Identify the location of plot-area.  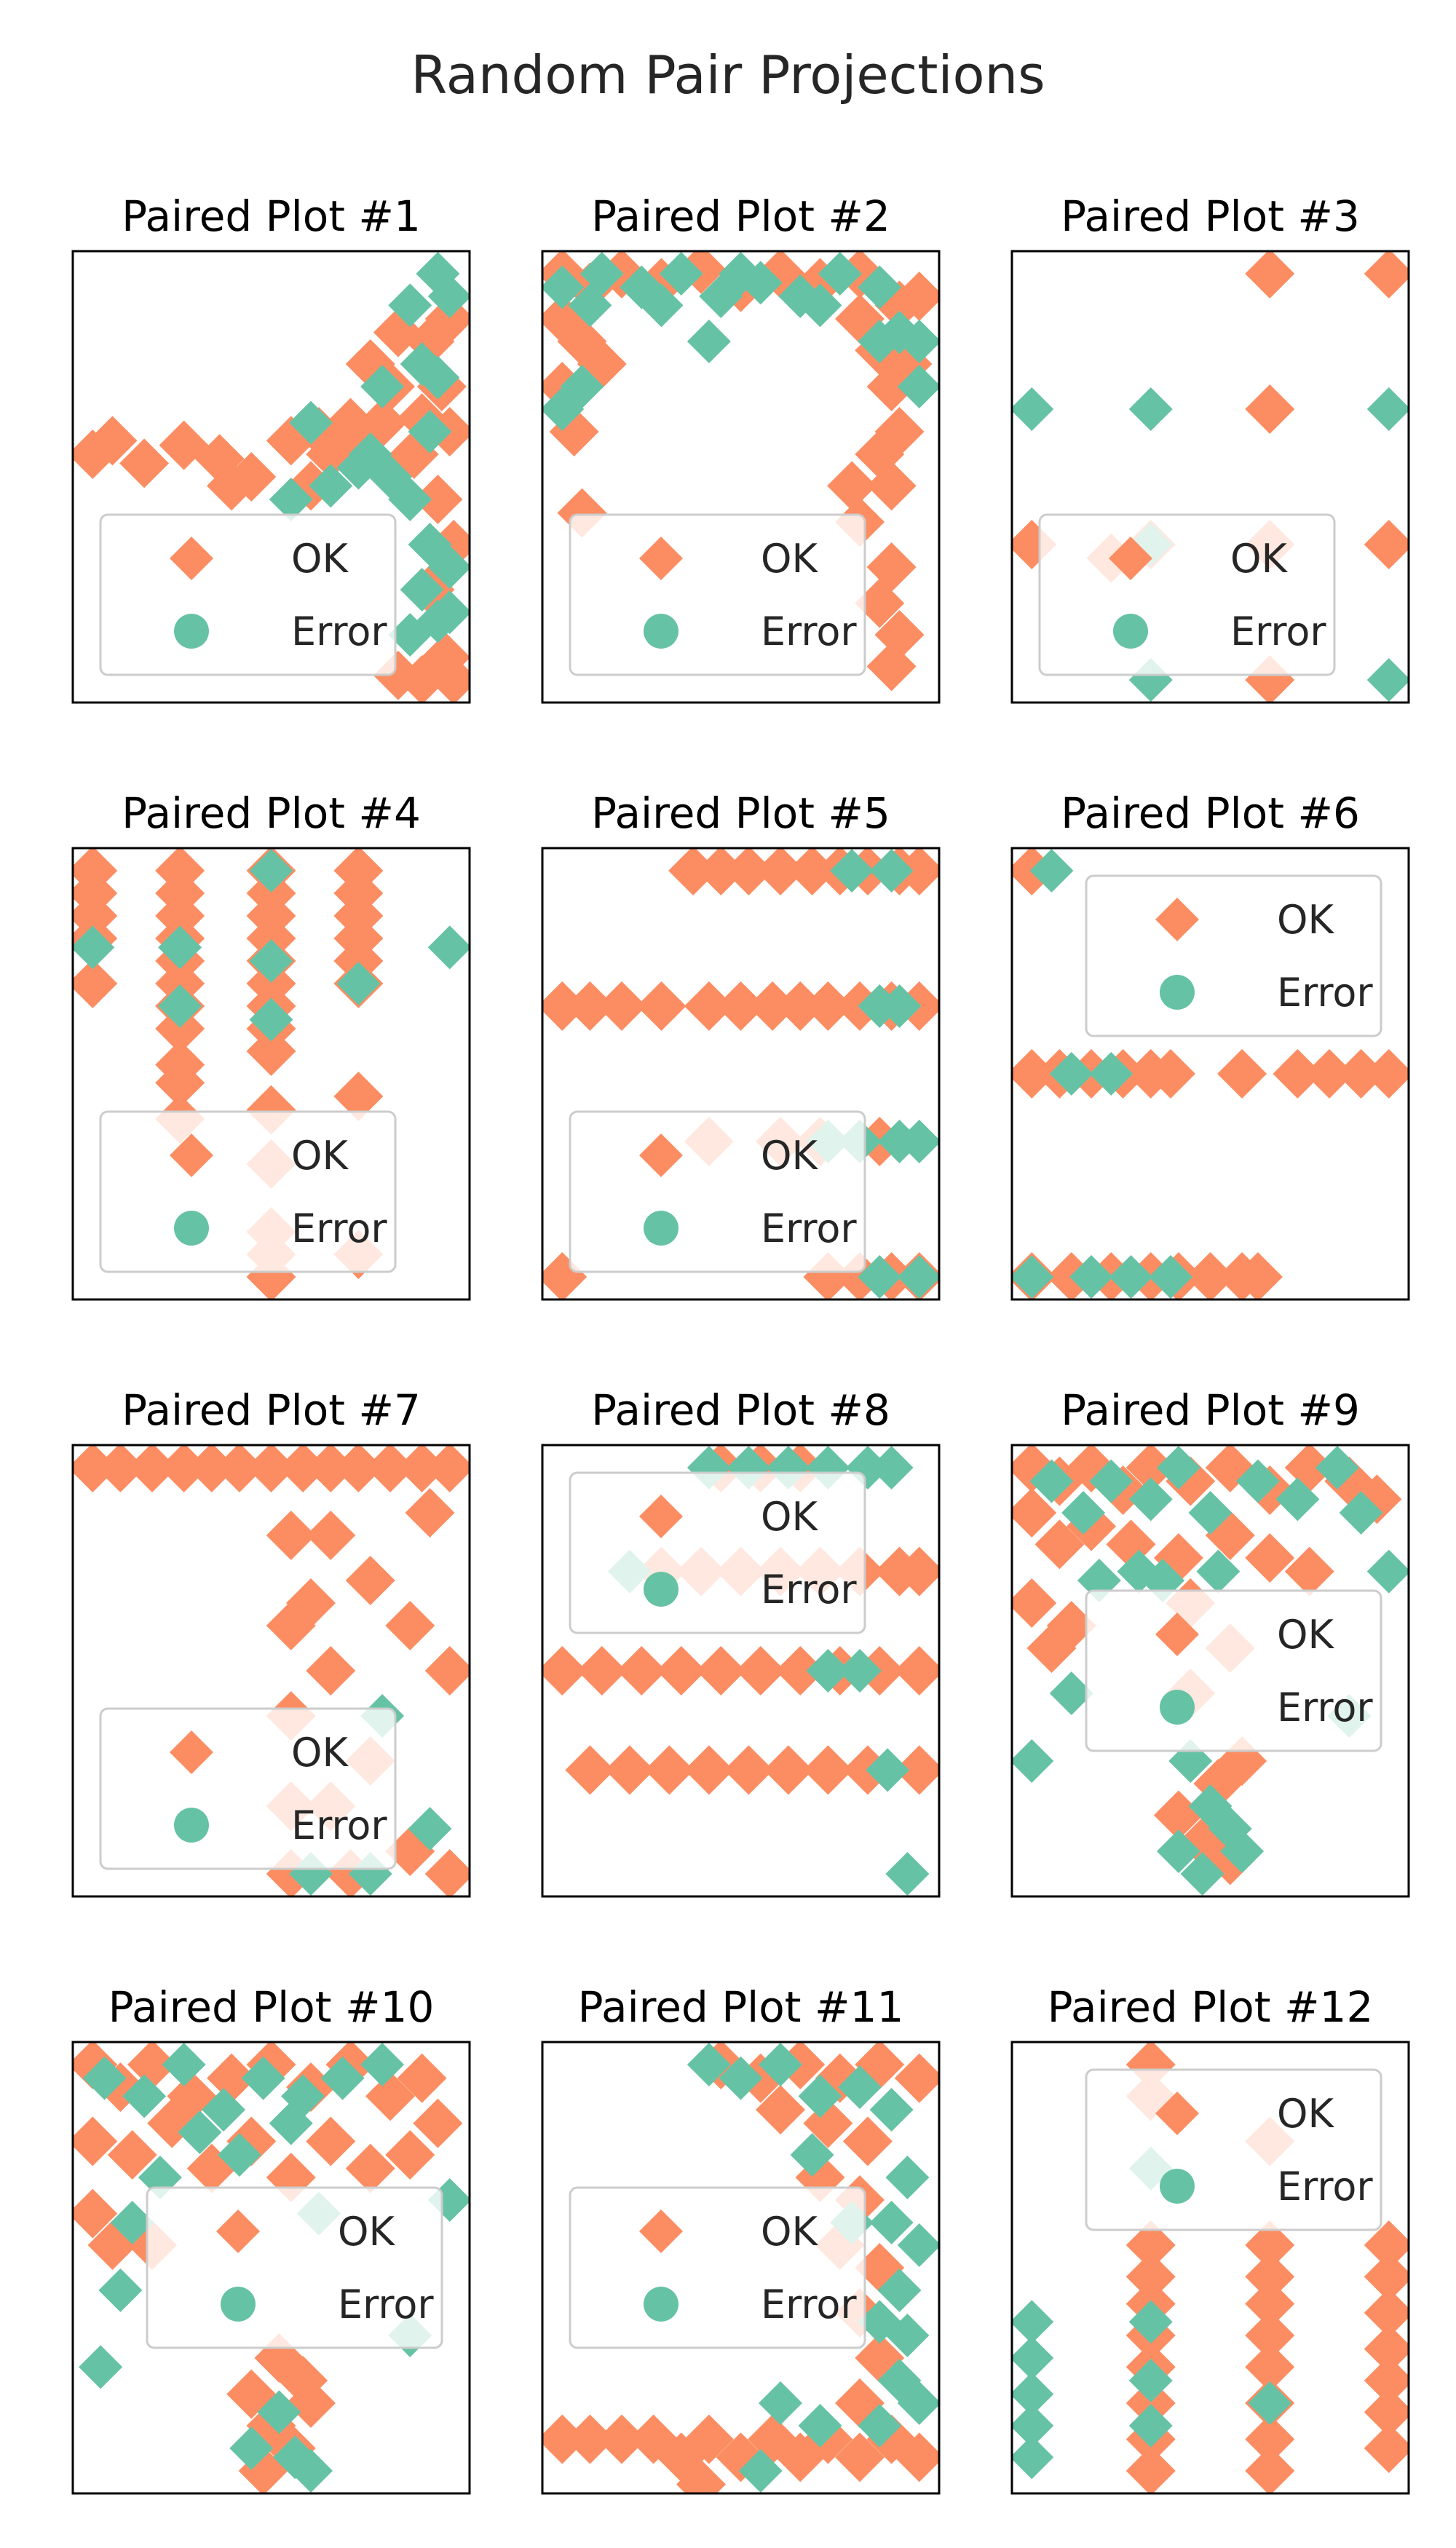
(1210, 2267).